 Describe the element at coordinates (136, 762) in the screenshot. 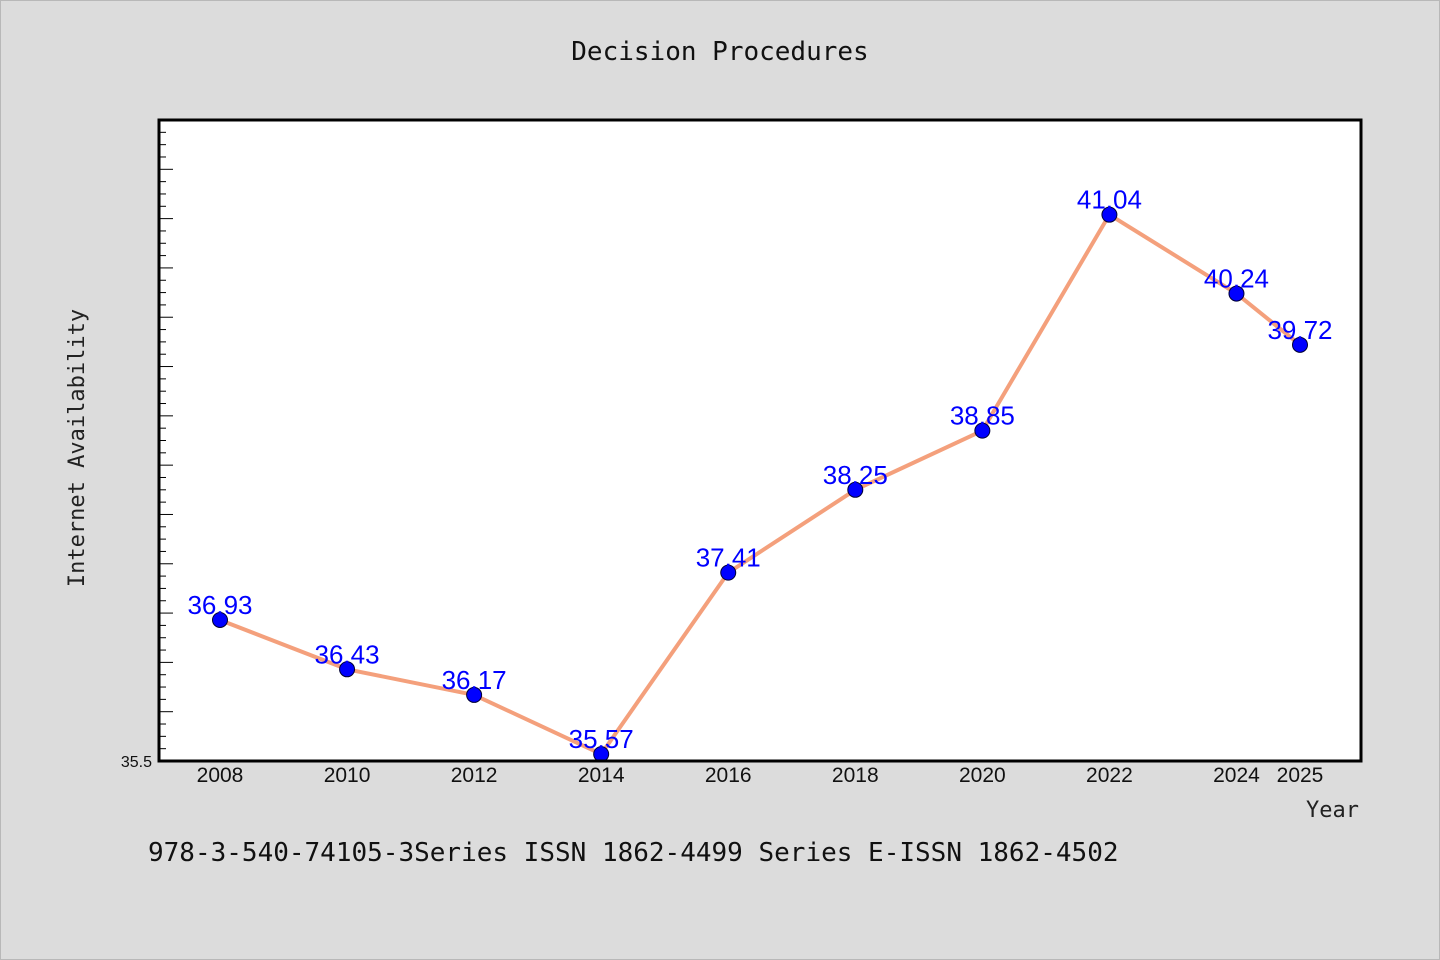

I see `y-tick-label: 35.5` at that location.